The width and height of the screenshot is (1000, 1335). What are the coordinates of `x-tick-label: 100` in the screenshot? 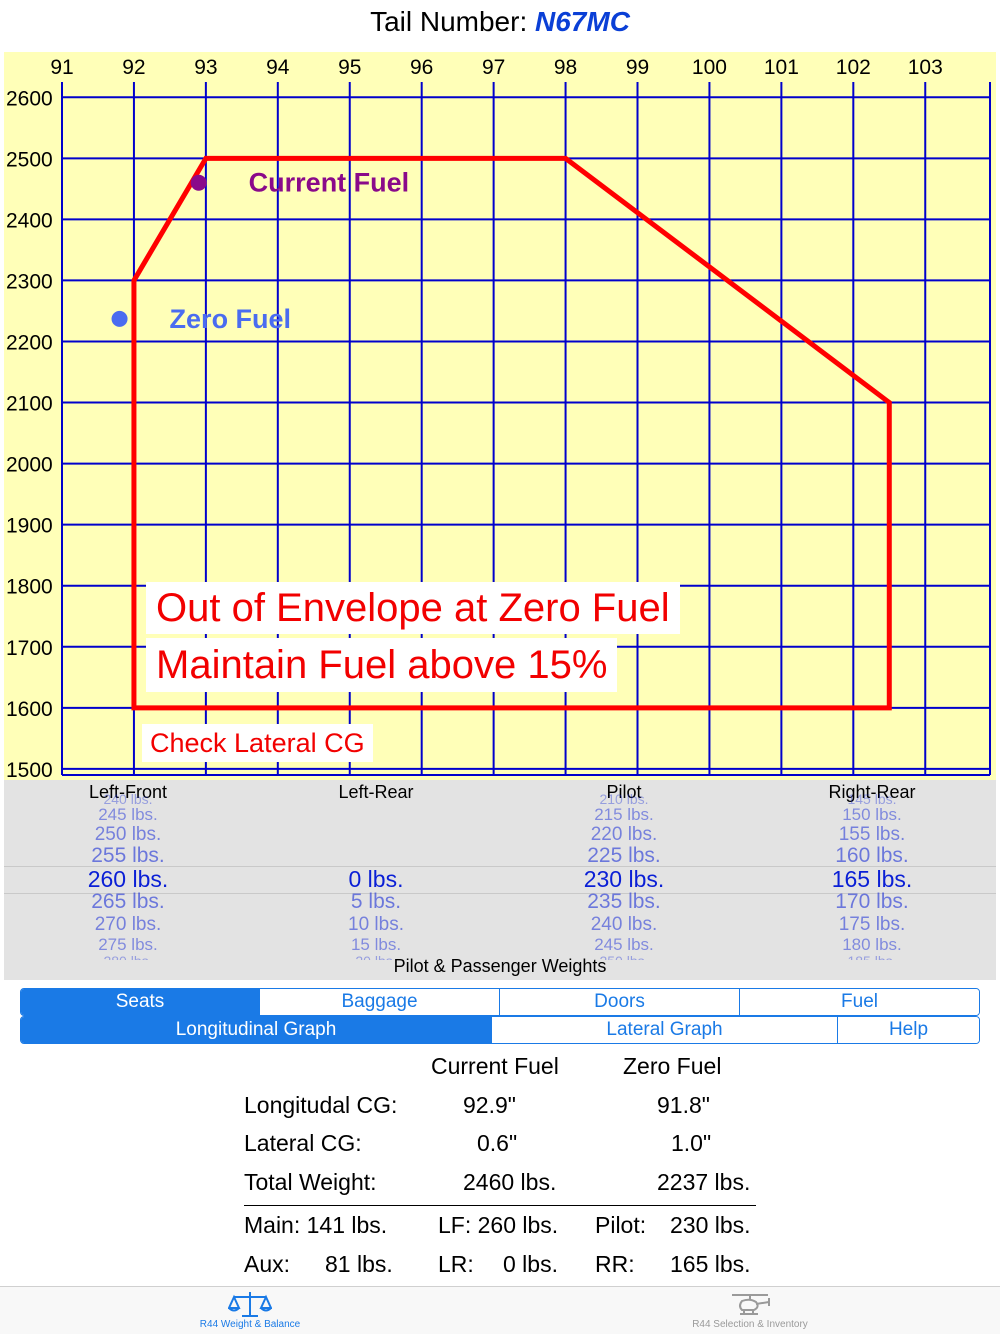 It's located at (709, 67).